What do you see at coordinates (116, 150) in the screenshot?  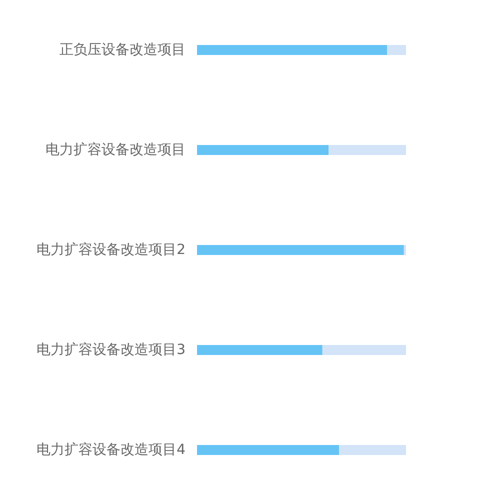 I see `y-tick-label: 电力扩容设备改造项目` at bounding box center [116, 150].